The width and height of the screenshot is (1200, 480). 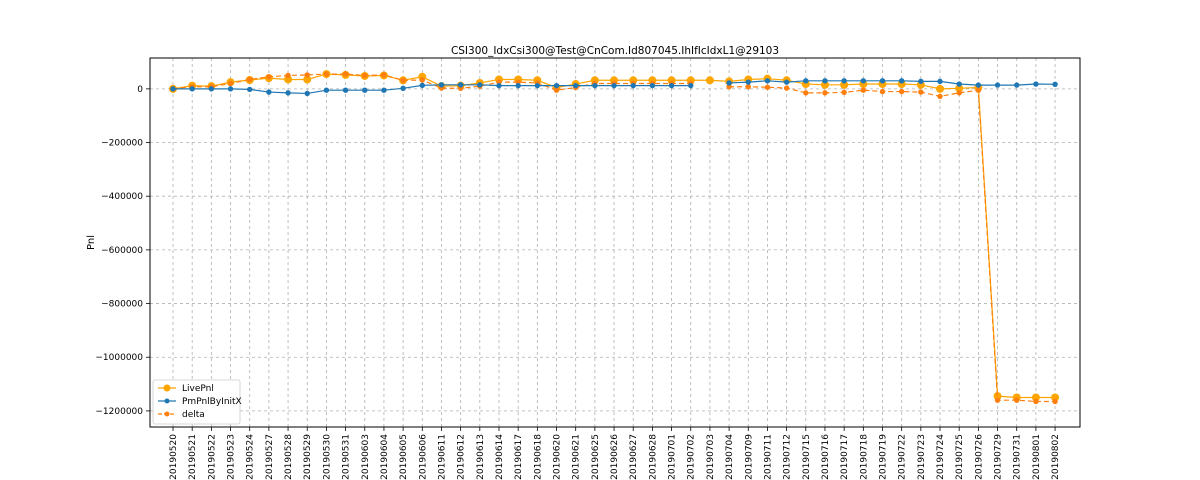 What do you see at coordinates (167, 401) in the screenshot?
I see `legend-swatch-marker` at bounding box center [167, 401].